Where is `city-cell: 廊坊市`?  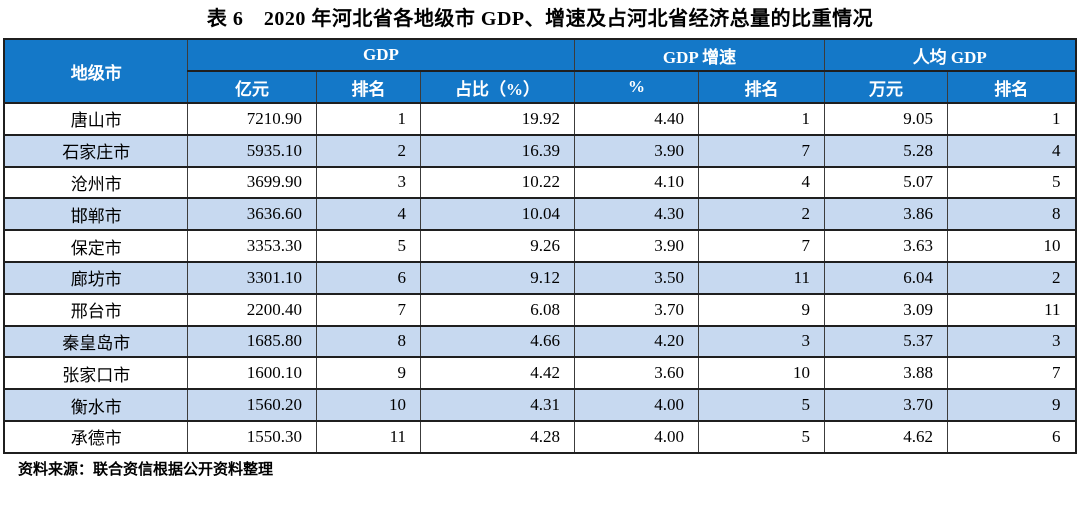 city-cell: 廊坊市 is located at coordinates (95, 277).